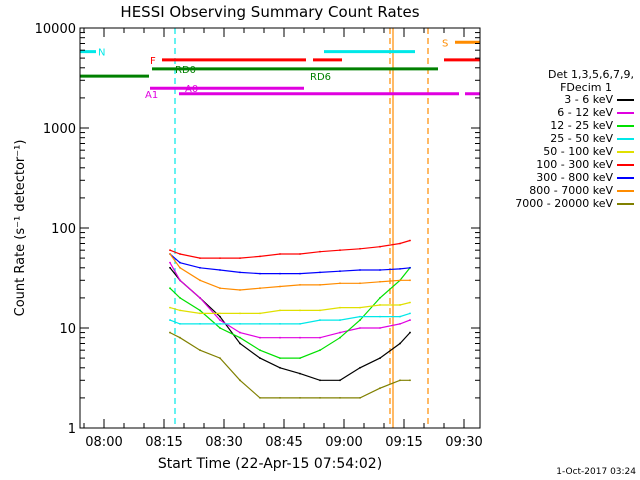  What do you see at coordinates (551, 125) in the screenshot?
I see `legend-entry: 12 - 25 keV` at bounding box center [551, 125].